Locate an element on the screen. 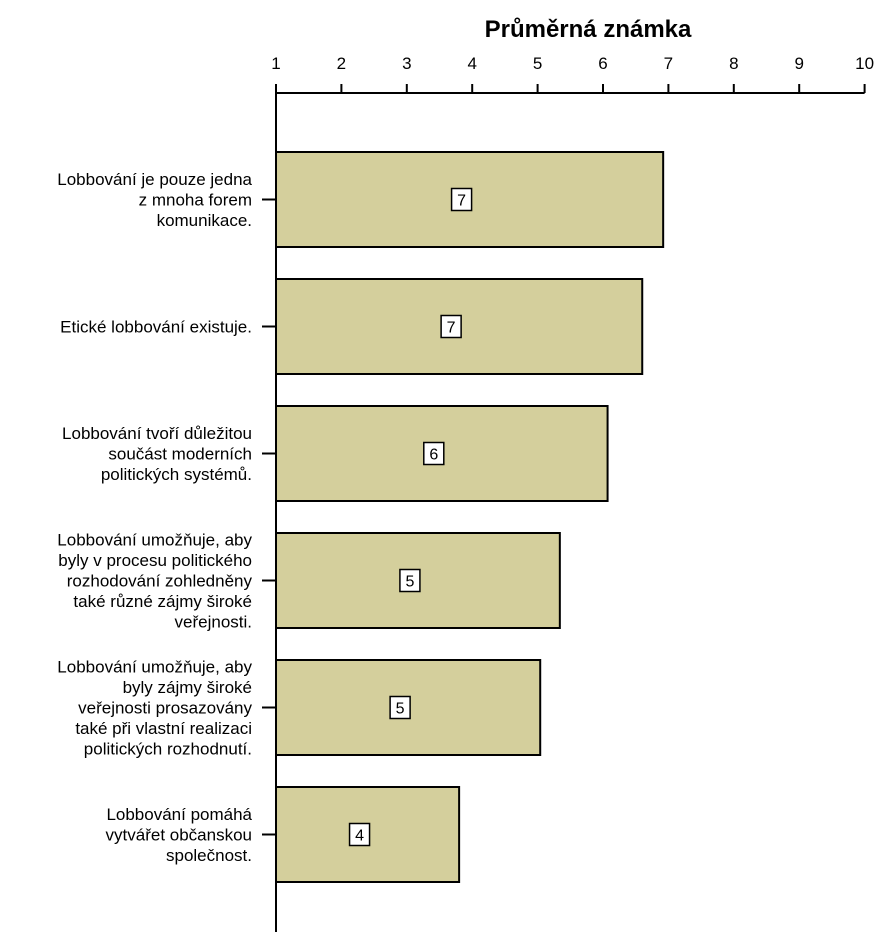  category-label: Lobbování je pouze jedna is located at coordinates (154, 179).